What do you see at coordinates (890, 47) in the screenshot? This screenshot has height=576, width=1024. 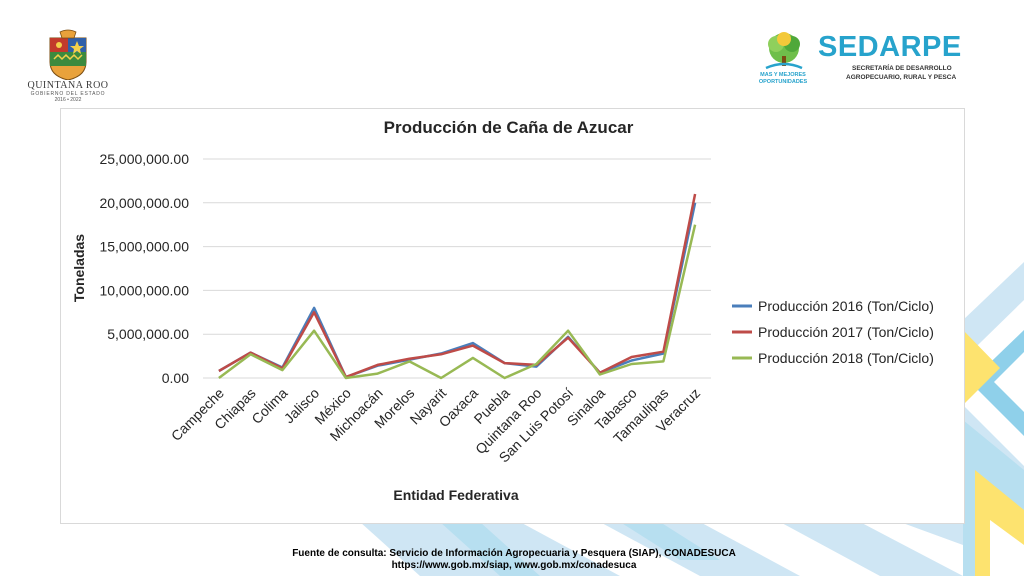 I see `brand-name: SEDARPE` at bounding box center [890, 47].